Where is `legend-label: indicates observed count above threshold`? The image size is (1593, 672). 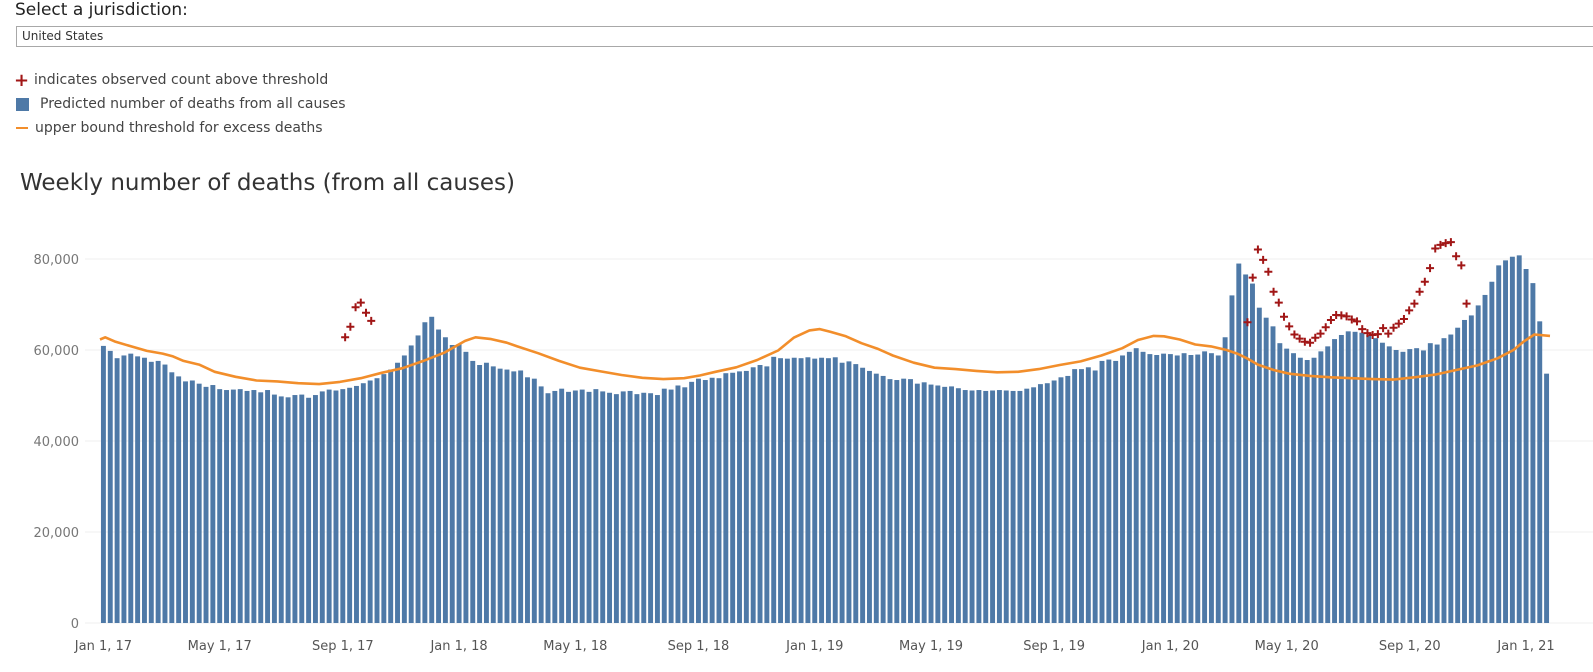 legend-label: indicates observed count above threshold is located at coordinates (181, 80).